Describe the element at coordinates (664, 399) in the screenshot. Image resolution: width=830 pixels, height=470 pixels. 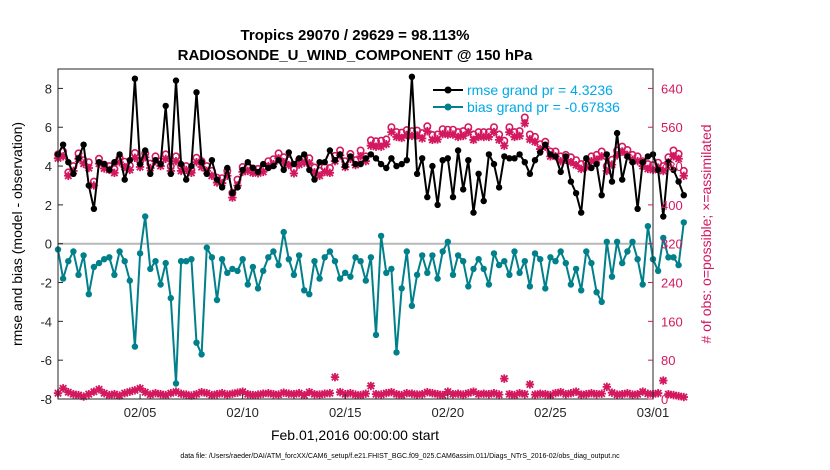
I see `right-y-tick-label: 0` at that location.